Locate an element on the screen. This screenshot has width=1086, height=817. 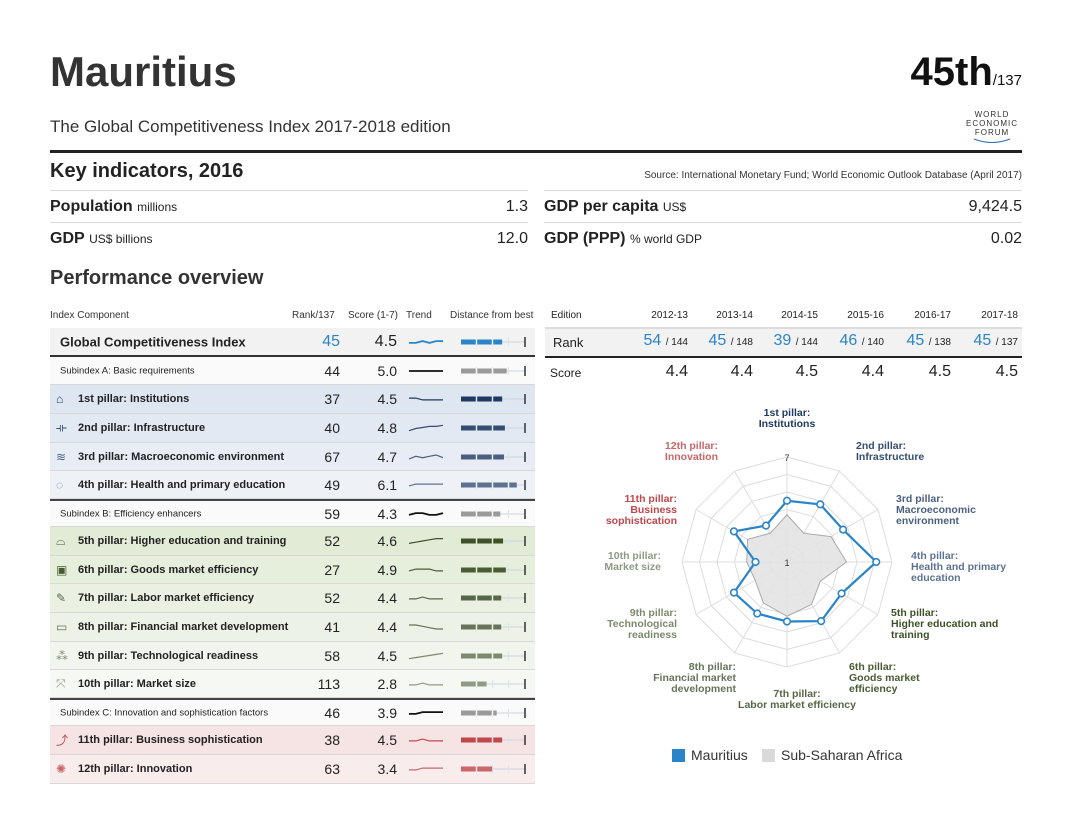
row-score: 4.3 is located at coordinates (387, 513).